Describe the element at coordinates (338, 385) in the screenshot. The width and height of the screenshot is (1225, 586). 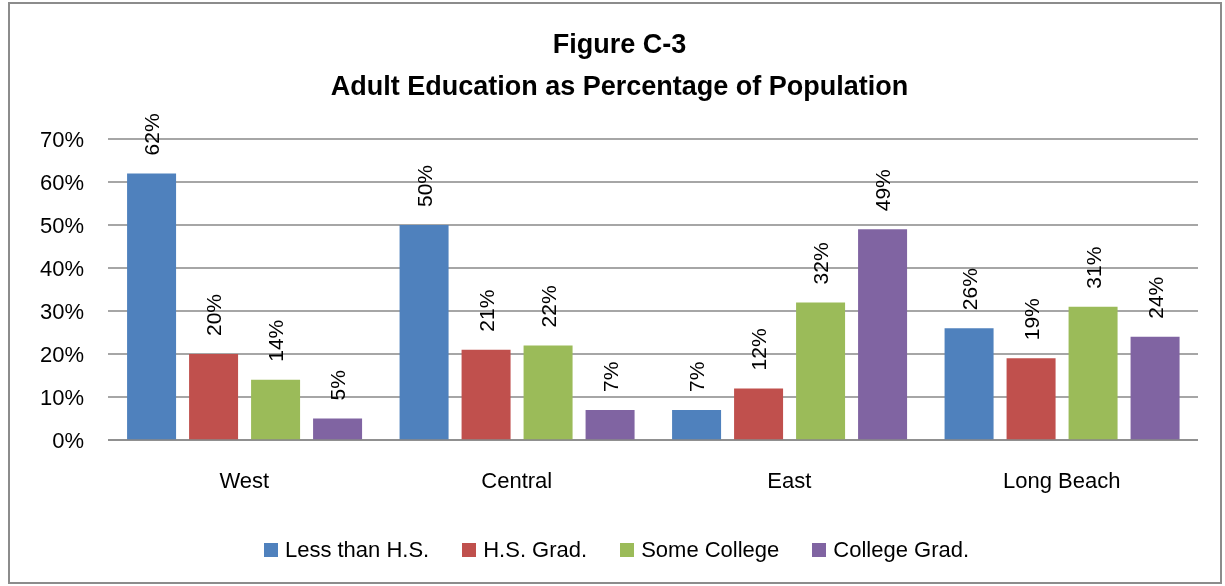
I see `data-label: 5%` at that location.